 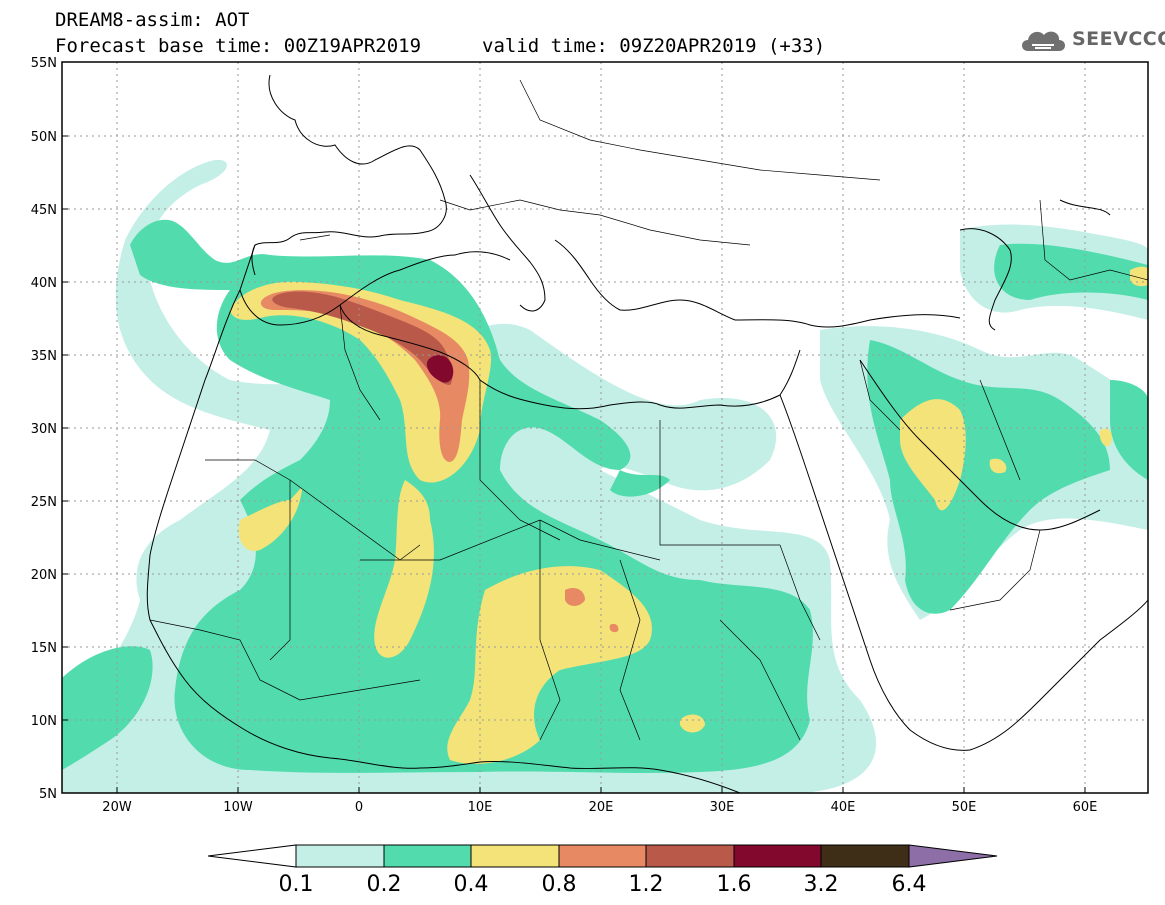 What do you see at coordinates (44, 721) in the screenshot?
I see `lat-label: 10N` at bounding box center [44, 721].